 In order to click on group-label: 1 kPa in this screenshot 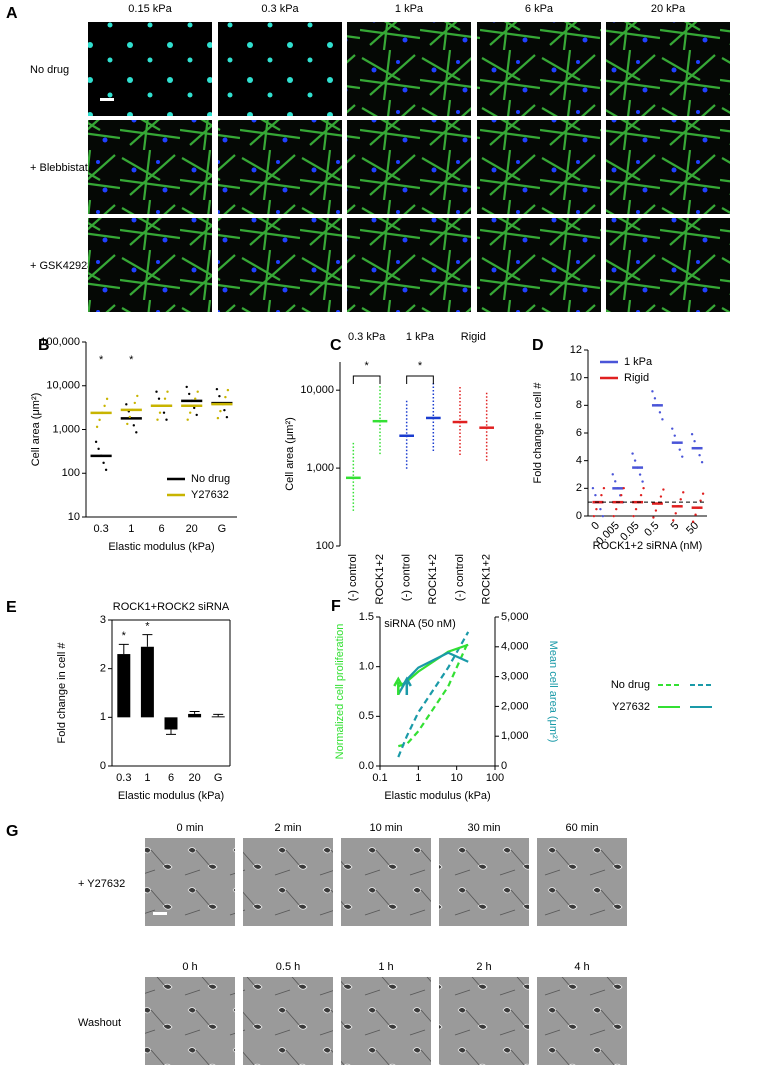, I will do `click(420, 337)`.